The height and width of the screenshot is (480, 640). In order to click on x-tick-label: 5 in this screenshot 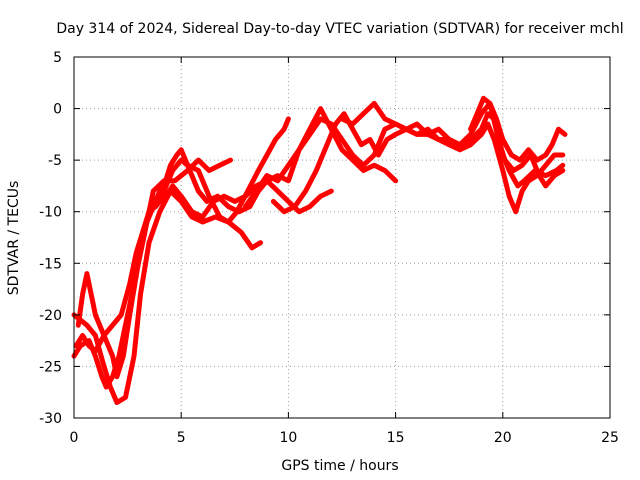, I will do `click(181, 438)`.